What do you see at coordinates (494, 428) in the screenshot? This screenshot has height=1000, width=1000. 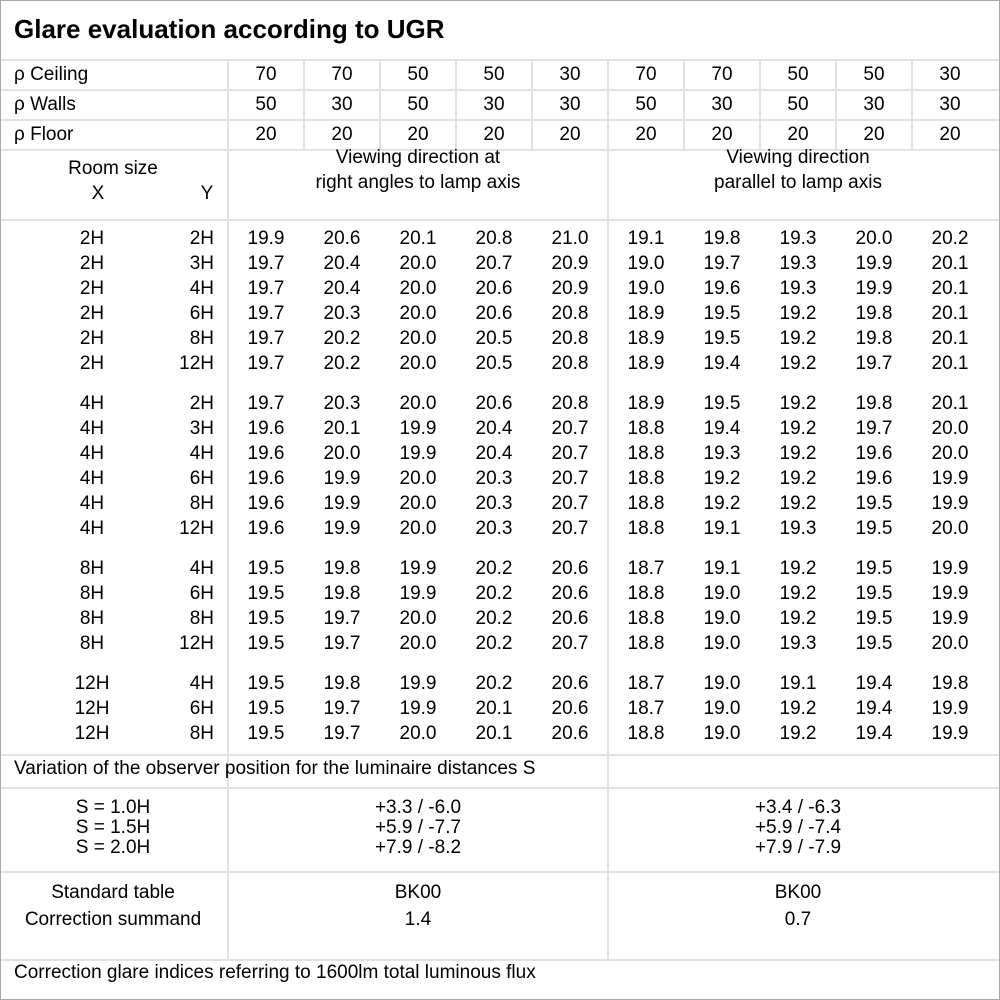 I see `ugr-value: 20.4` at bounding box center [494, 428].